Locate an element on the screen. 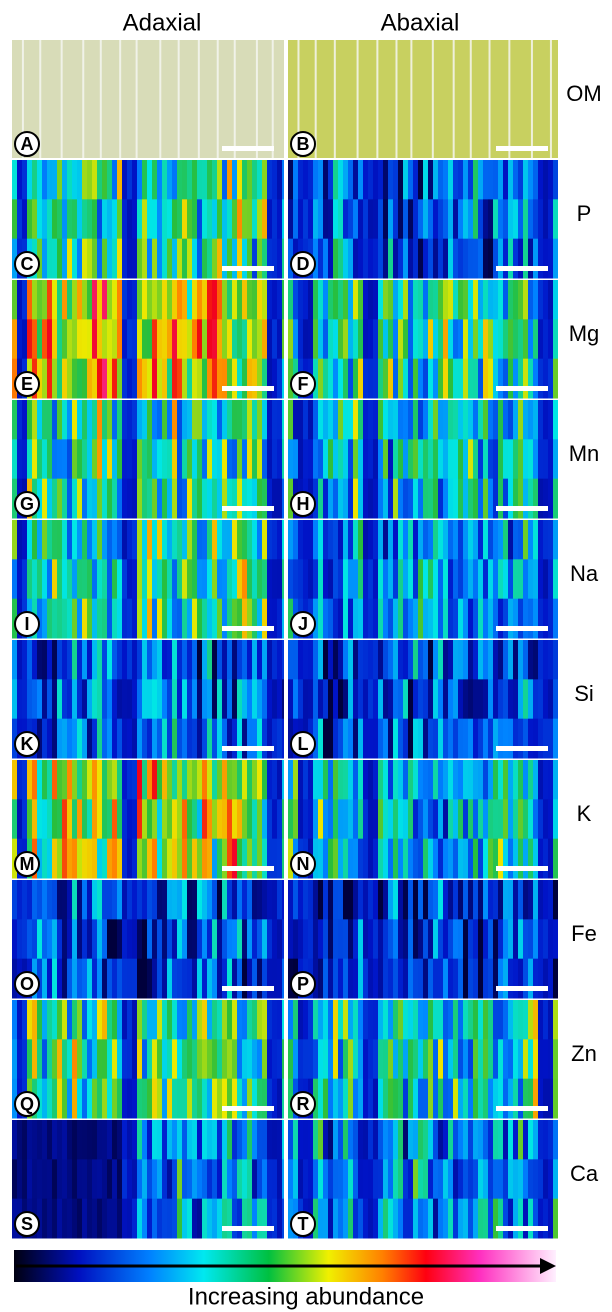 Image resolution: width=612 pixels, height=1312 pixels. colorbar-caption: Increasing abundance is located at coordinates (306, 1296).